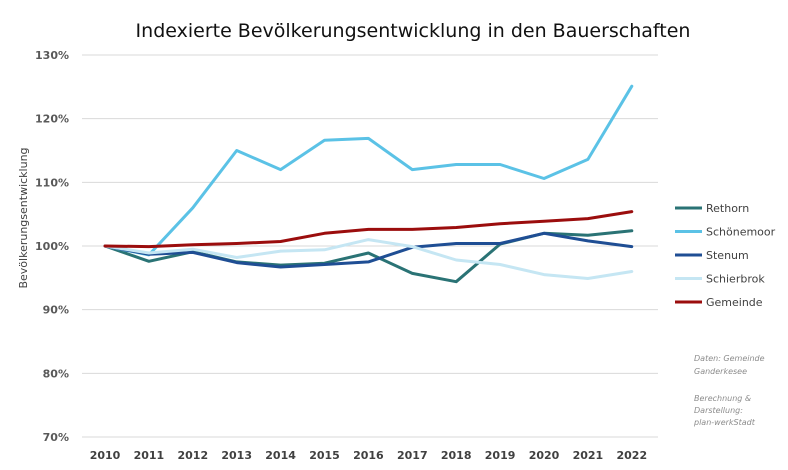  Describe the element at coordinates (724, 410) in the screenshot. I see `note-credits: Berechnung & Darstellung: plan-werkStadt` at that location.